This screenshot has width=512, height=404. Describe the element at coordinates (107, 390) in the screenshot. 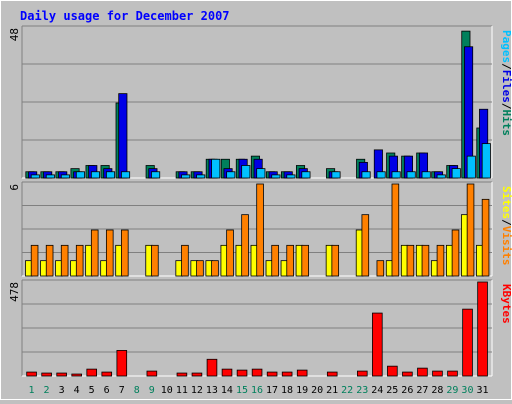

I see `x-tick-label-day-6: 6` at that location.